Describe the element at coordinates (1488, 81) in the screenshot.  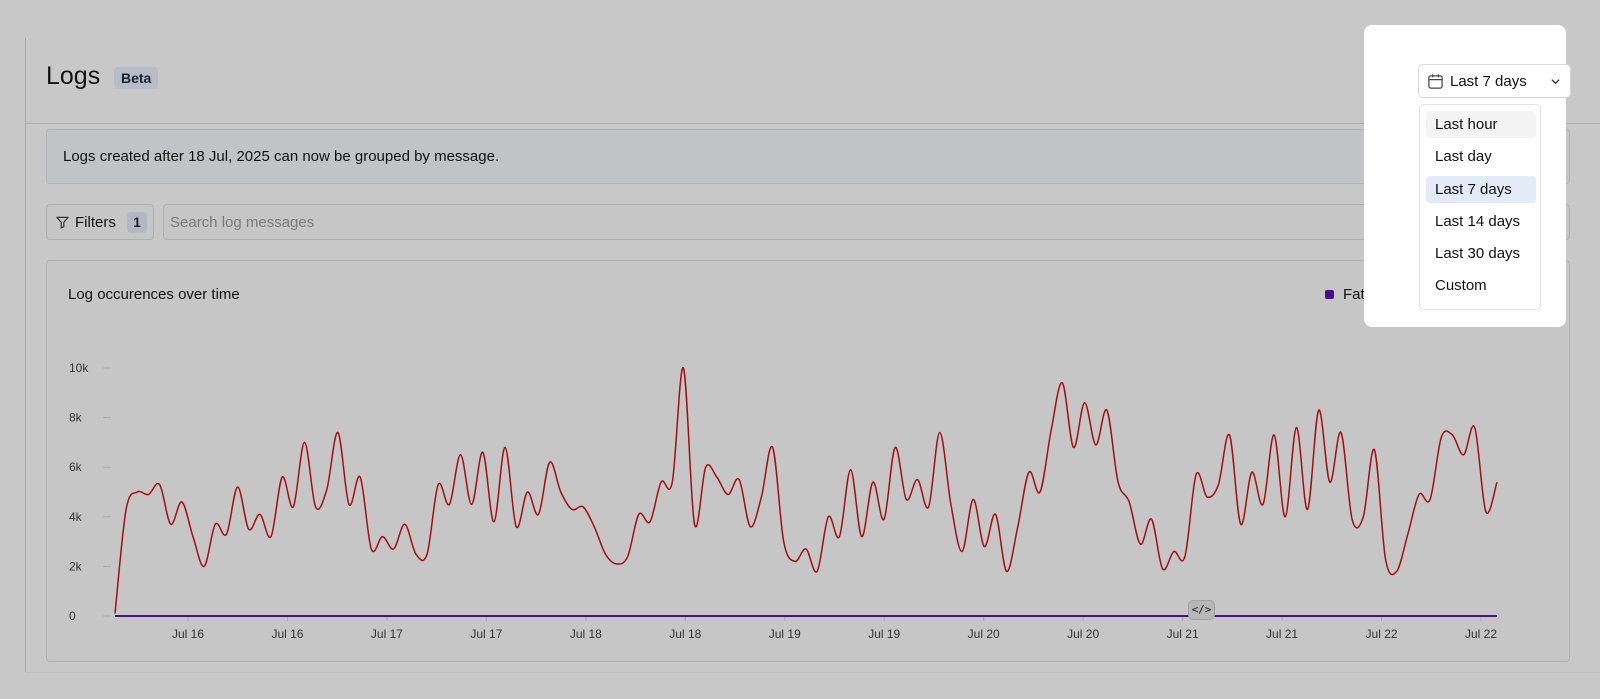
I see `time-range-label: Last 7 days` at that location.